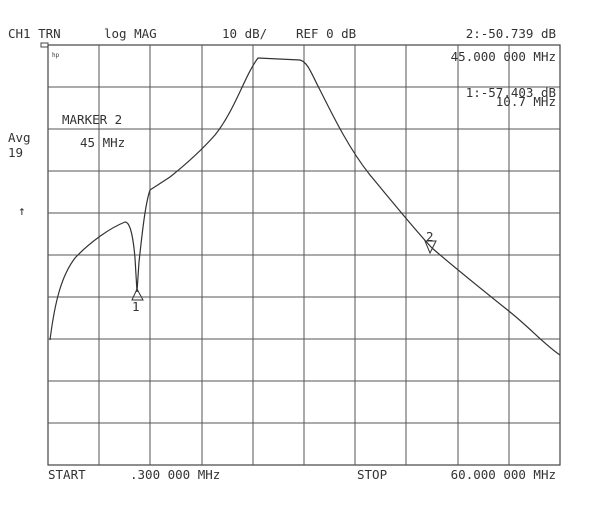  What do you see at coordinates (503, 474) in the screenshot?
I see `stop-value: 60.000 000 MHz` at bounding box center [503, 474].